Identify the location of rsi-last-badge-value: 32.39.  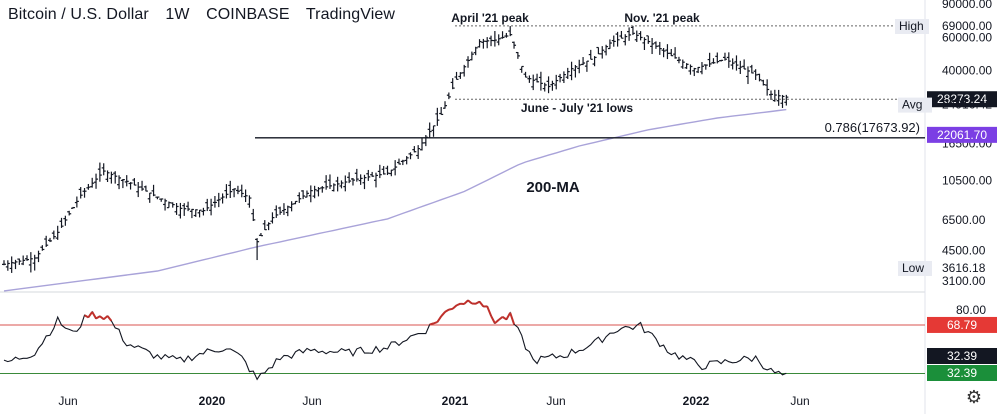
(962, 356).